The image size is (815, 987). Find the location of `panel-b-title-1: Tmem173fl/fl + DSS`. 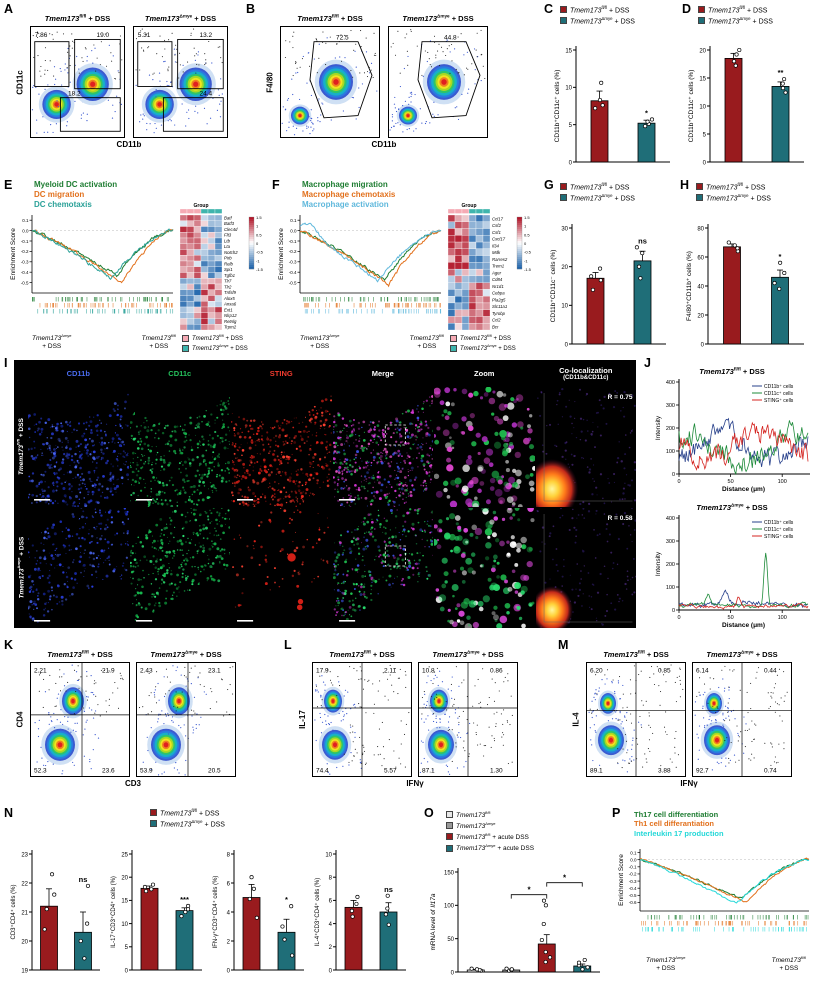

panel-b-title-1: Tmem173fl/fl + DSS is located at coordinates (330, 18).